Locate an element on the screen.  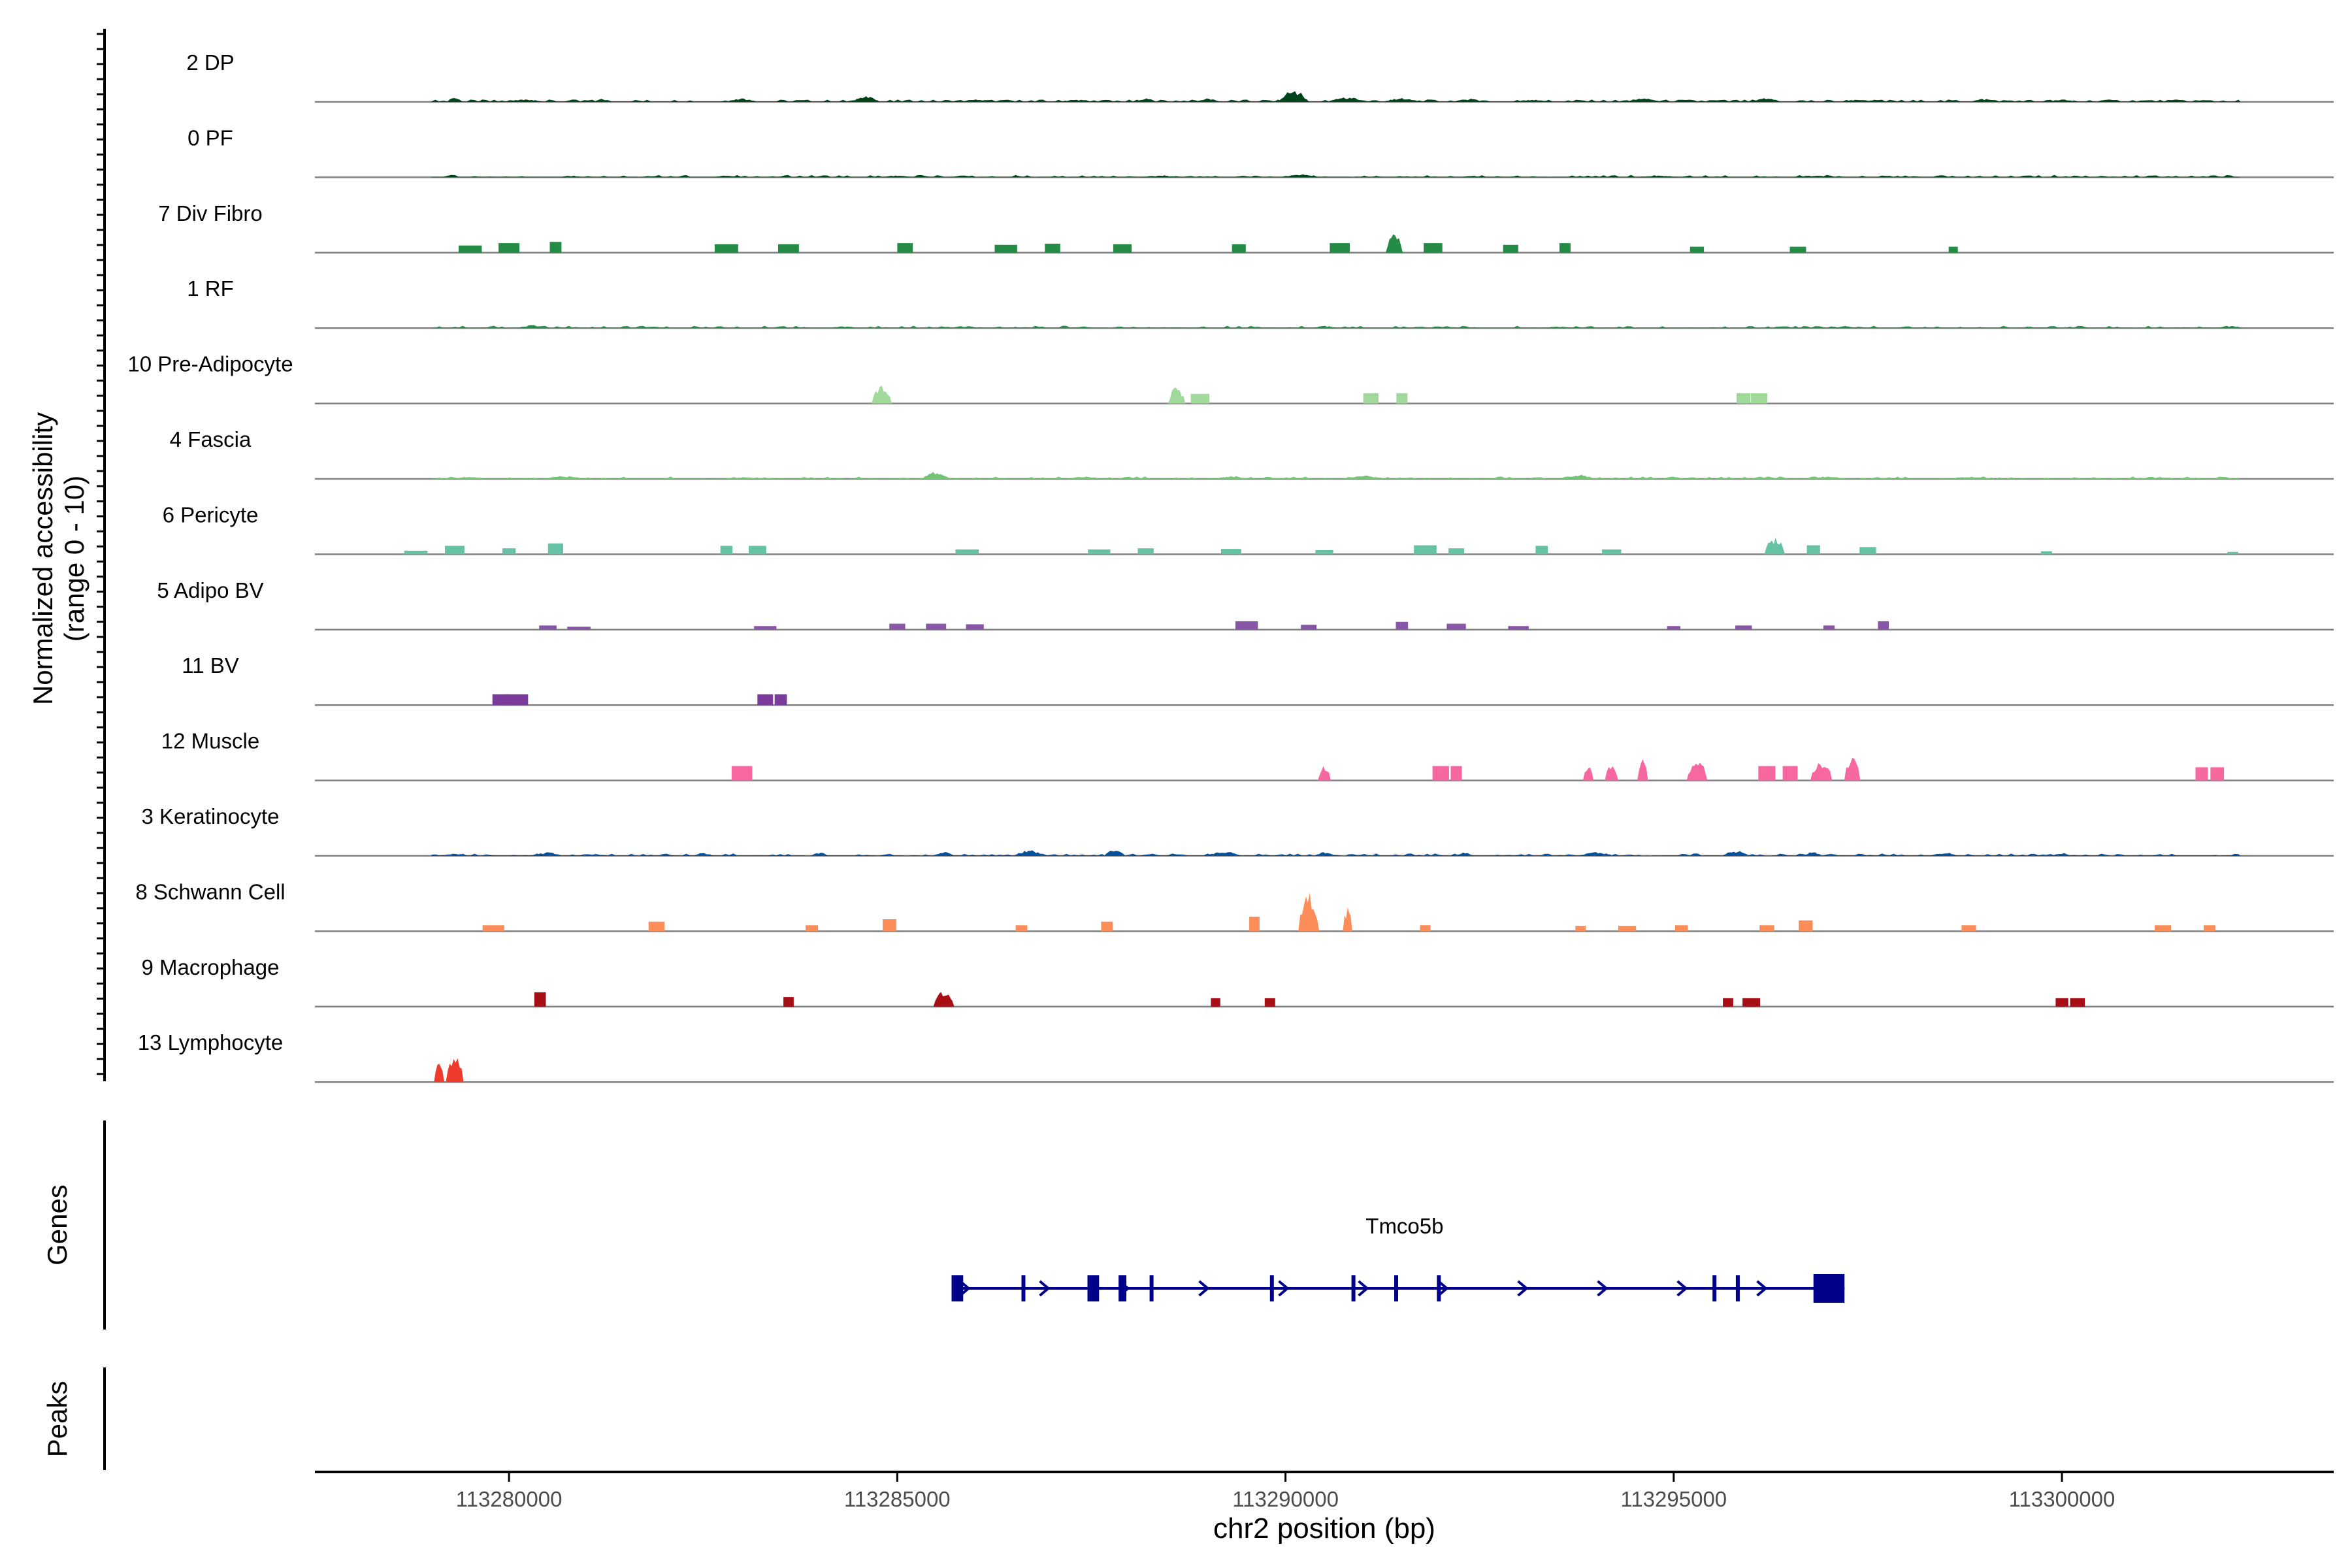
genes-track-label: Genes is located at coordinates (57, 1225).